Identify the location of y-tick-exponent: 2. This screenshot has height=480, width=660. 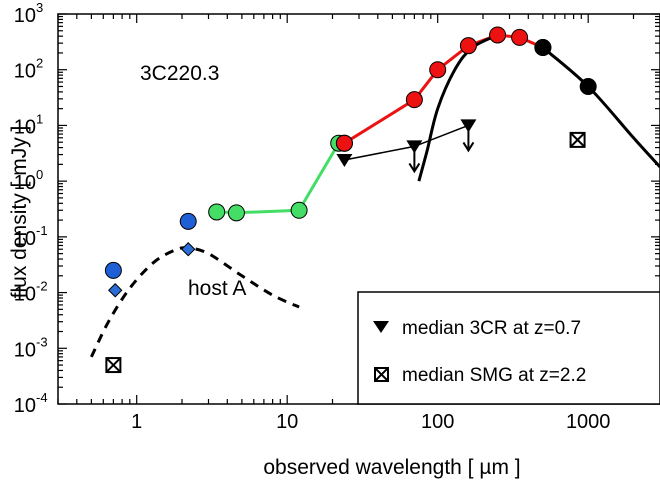
(39, 63).